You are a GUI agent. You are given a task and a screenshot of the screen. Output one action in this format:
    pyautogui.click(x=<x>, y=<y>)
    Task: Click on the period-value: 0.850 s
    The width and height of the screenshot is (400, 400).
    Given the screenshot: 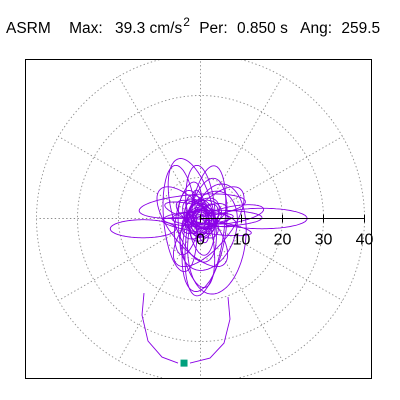 What is the action you would take?
    pyautogui.click(x=262, y=28)
    